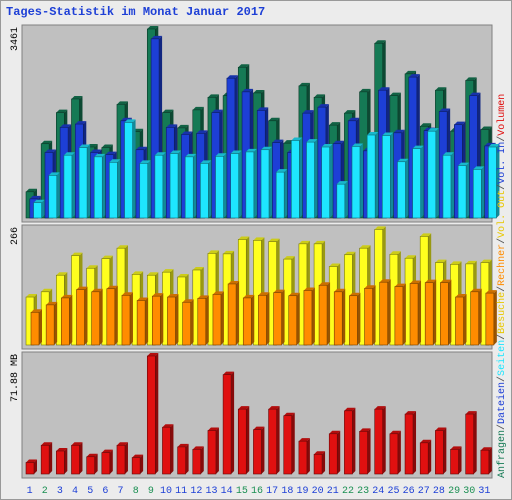 The width and height of the screenshot is (512, 500). Describe the element at coordinates (502, 454) in the screenshot. I see `legend-entry: Anfragen` at that location.